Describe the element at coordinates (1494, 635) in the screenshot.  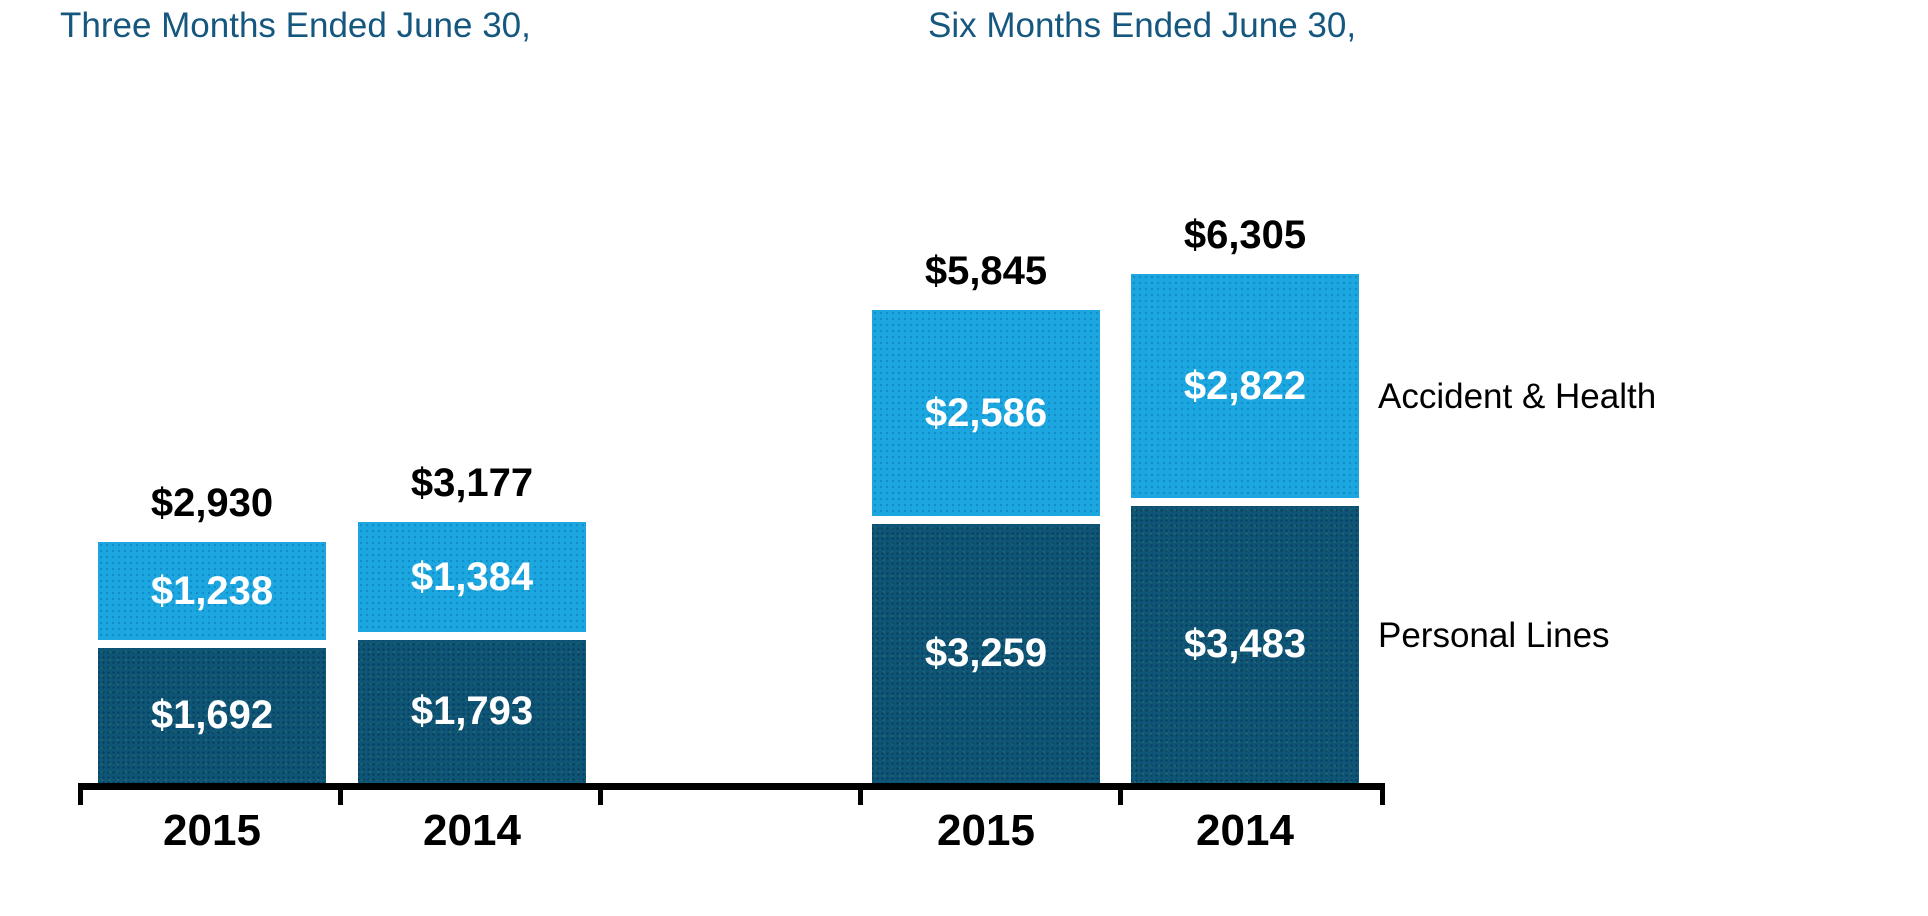
I see `legend-label-personal-lines: Personal Lines` at that location.